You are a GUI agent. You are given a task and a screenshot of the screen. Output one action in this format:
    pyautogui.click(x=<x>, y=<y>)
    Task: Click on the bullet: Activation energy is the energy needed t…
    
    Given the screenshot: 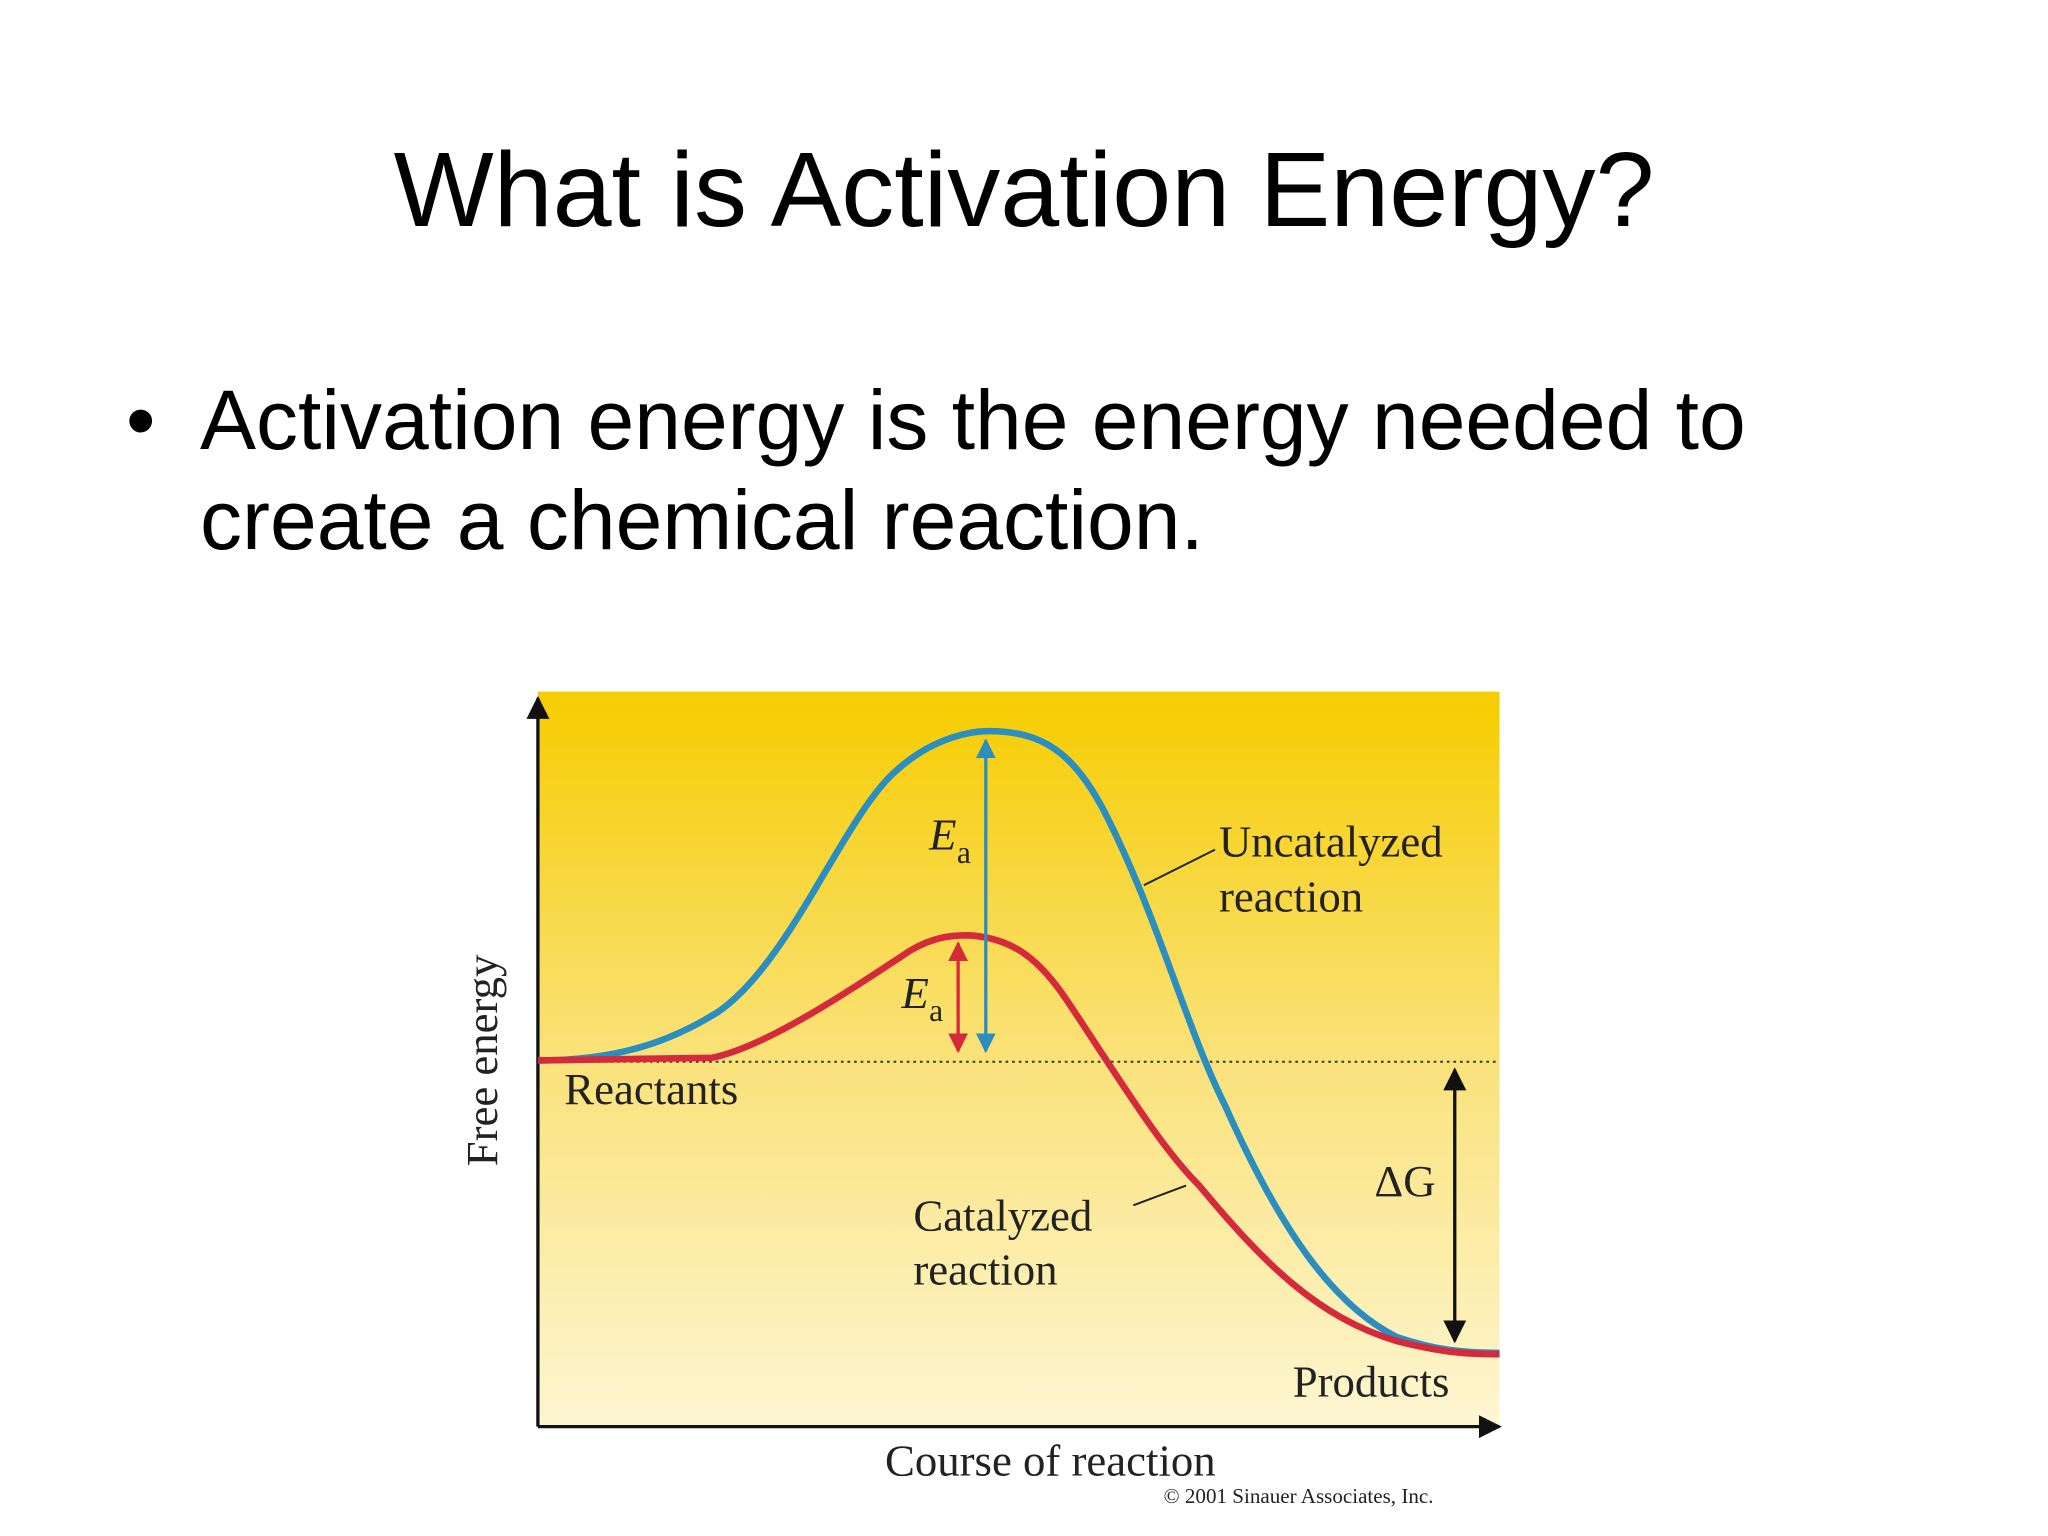 What is the action you would take?
    pyautogui.click(x=1020, y=470)
    